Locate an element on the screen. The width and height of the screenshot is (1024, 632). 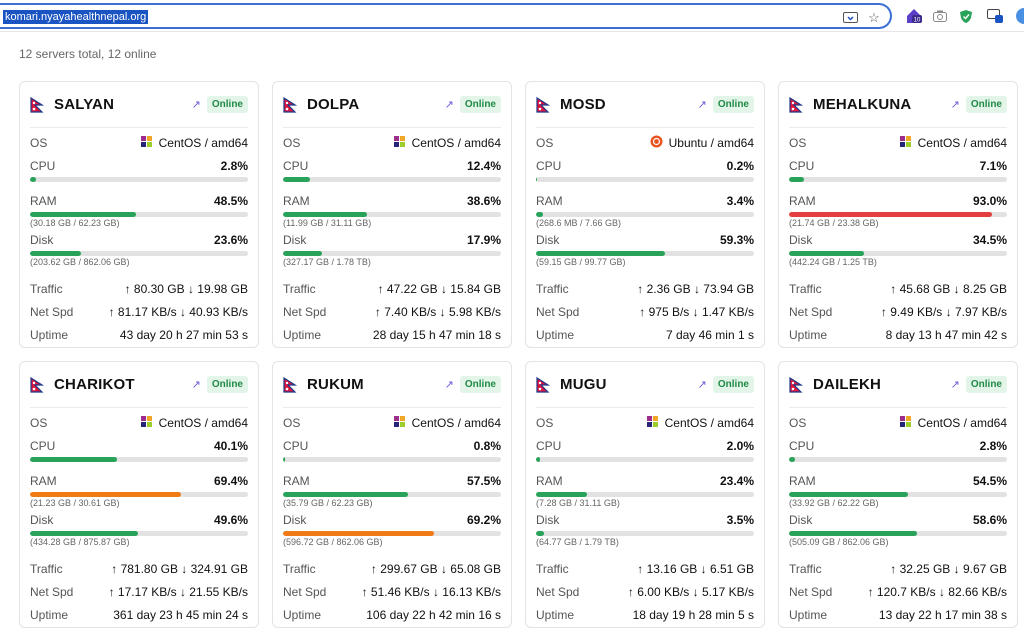
profile-icon is located at coordinates (1018, 16).